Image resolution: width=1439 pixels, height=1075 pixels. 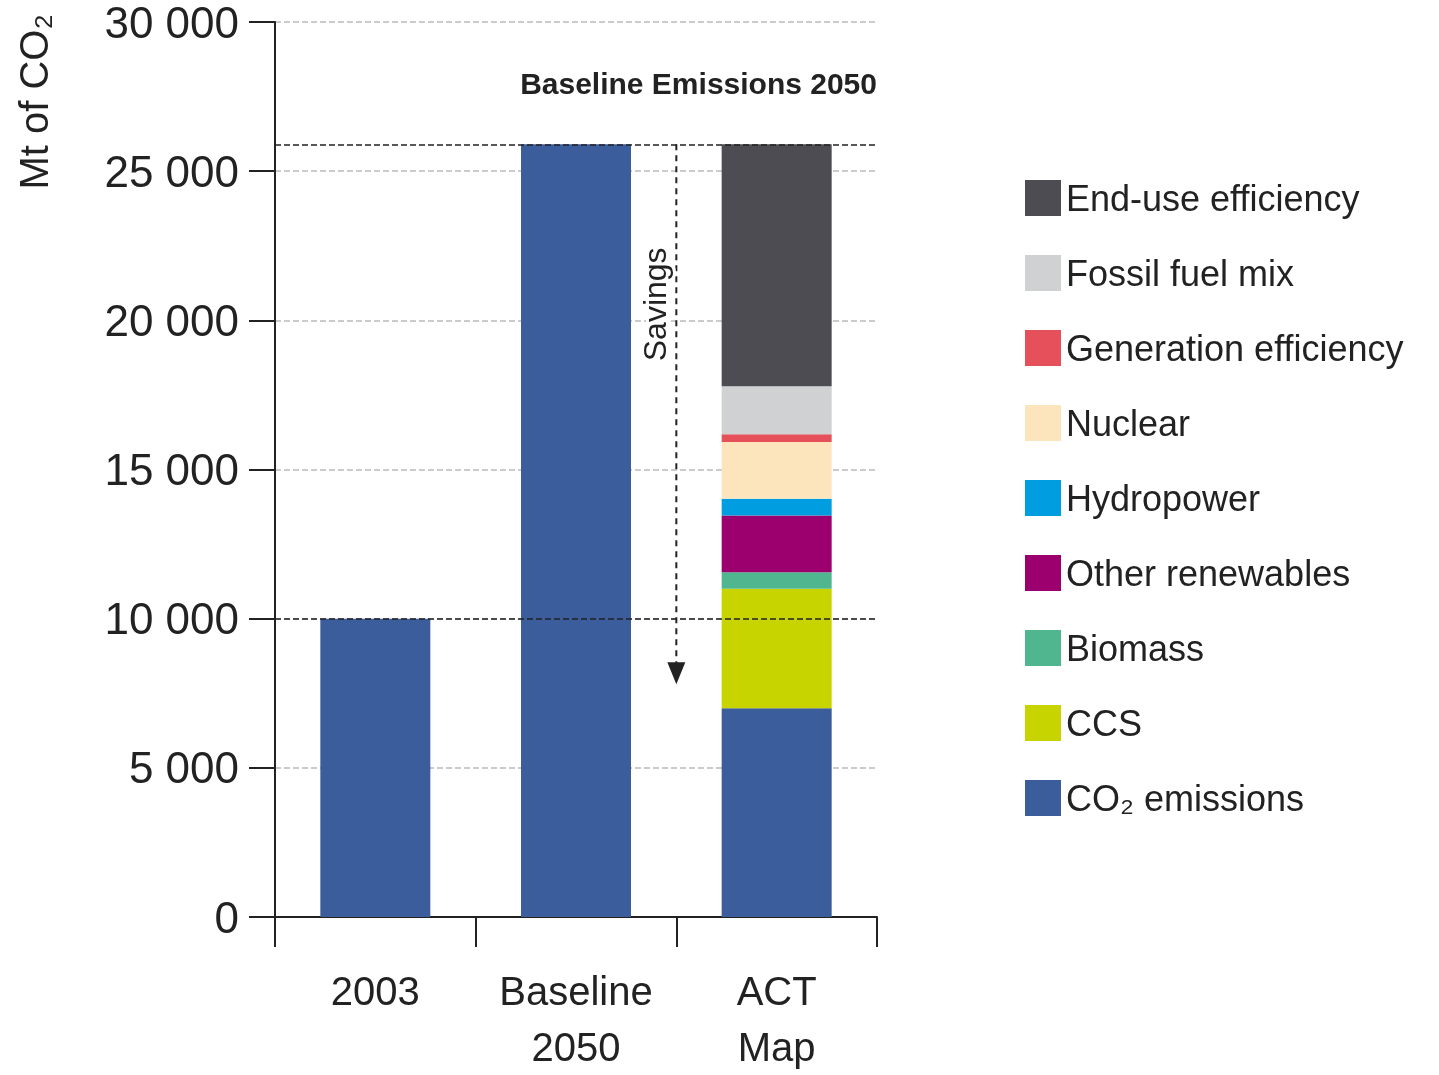 What do you see at coordinates (34, 102) in the screenshot?
I see `y-axis-title: Mt of CO₂` at bounding box center [34, 102].